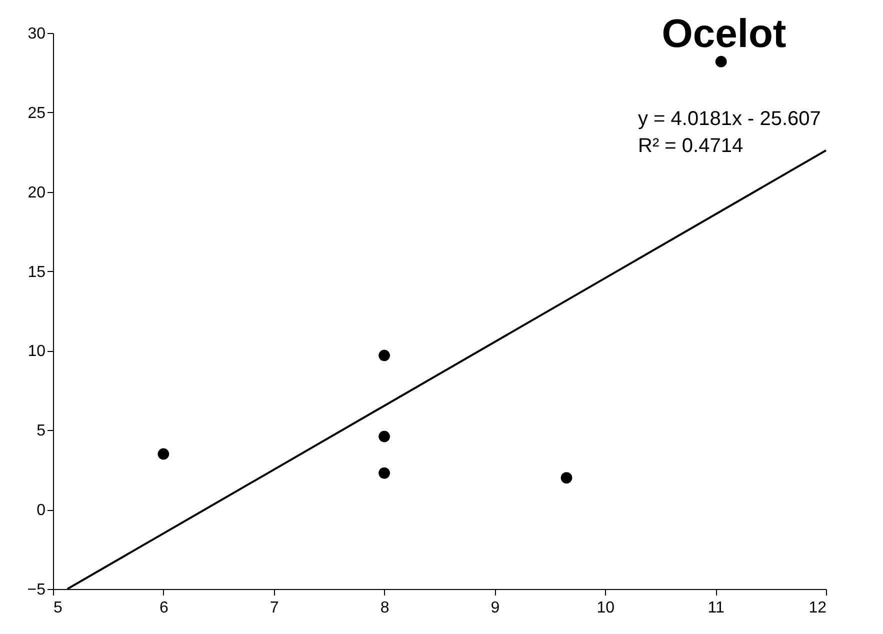  I want to click on x-tick-label: 12, so click(817, 608).